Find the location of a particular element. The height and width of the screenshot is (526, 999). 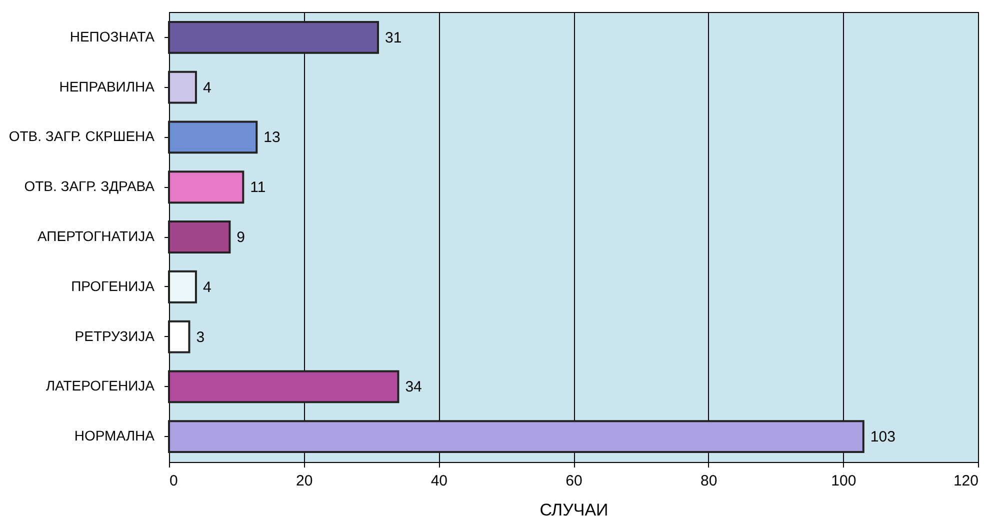

x-tick-label: 120 is located at coordinates (965, 481).